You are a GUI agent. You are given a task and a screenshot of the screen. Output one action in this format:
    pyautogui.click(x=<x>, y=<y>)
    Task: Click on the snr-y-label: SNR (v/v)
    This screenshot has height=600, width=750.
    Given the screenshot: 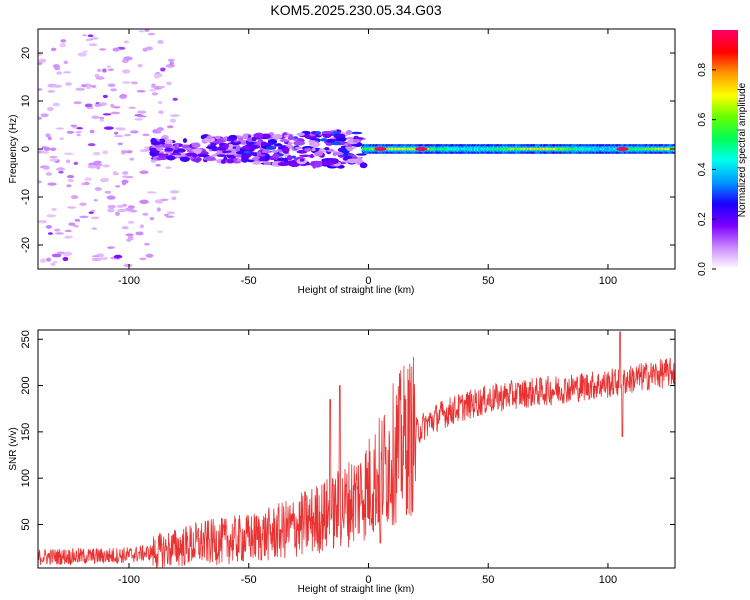 What is the action you would take?
    pyautogui.click(x=13, y=448)
    